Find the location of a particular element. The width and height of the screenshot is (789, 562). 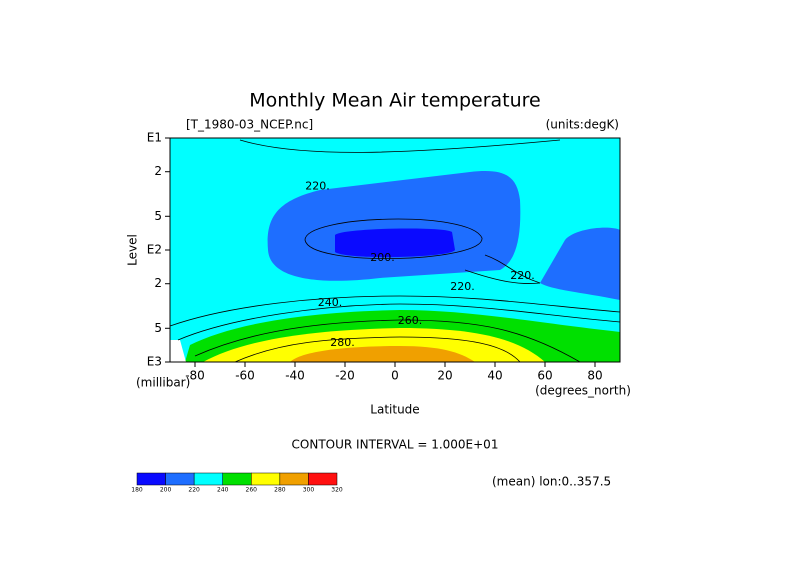

x-tick-label: -60 is located at coordinates (245, 376).